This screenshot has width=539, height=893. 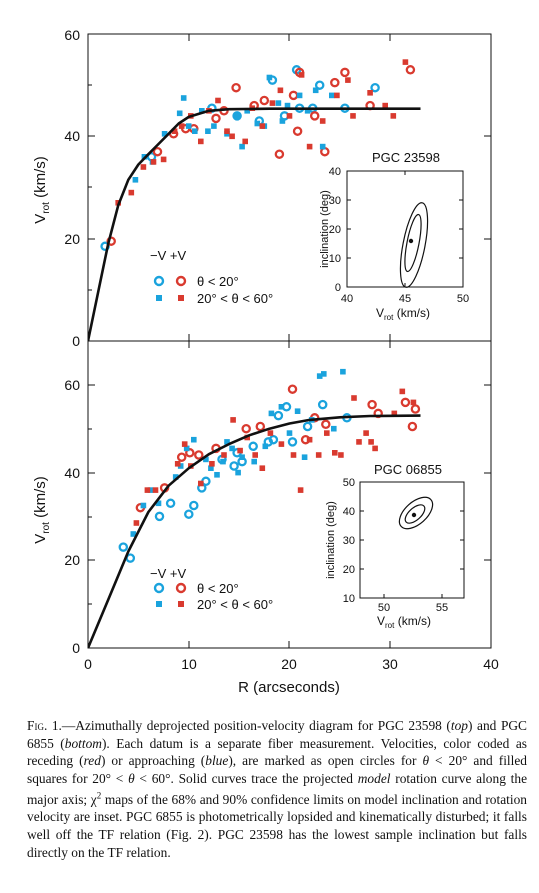 I want to click on legend-marker-blue-square, so click(x=159, y=298).